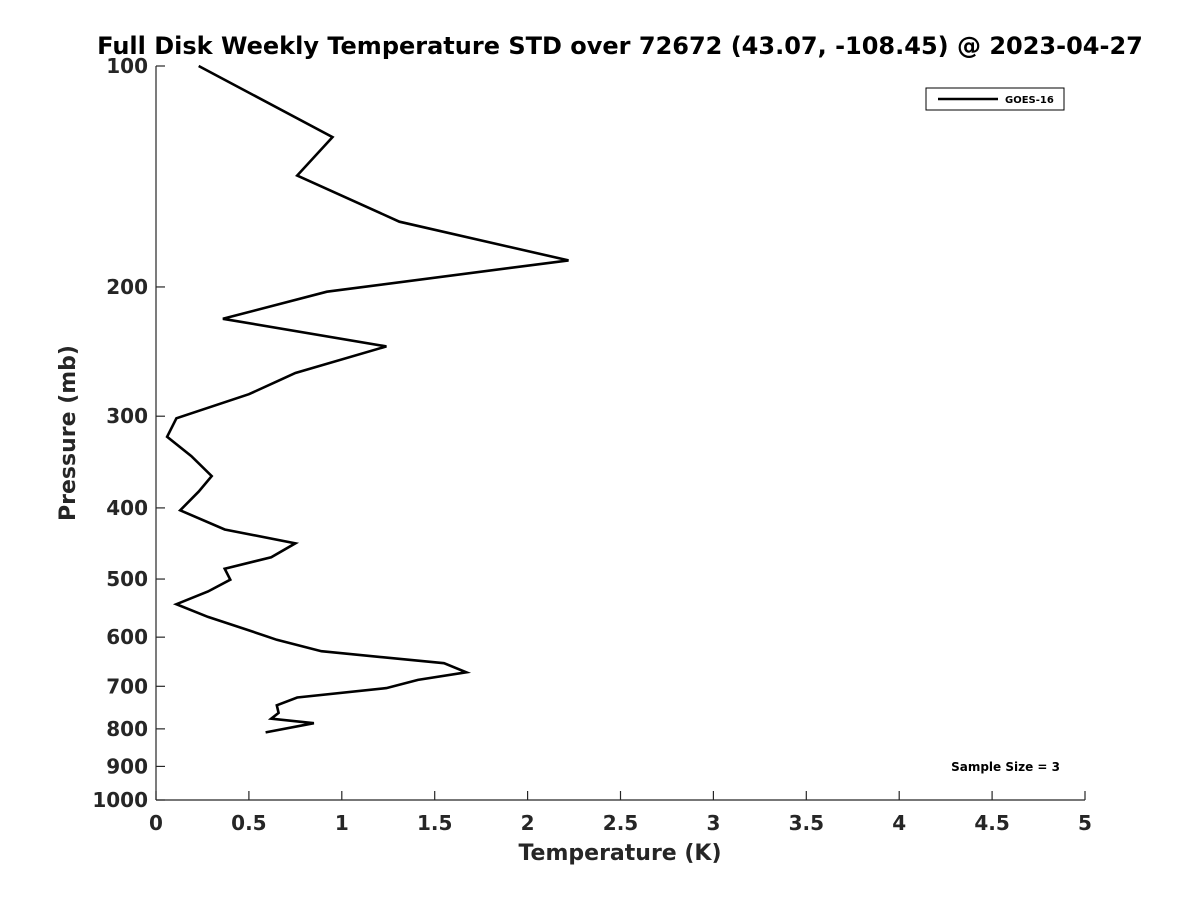  Describe the element at coordinates (120, 800) in the screenshot. I see `y-tick-label: 1000` at that location.